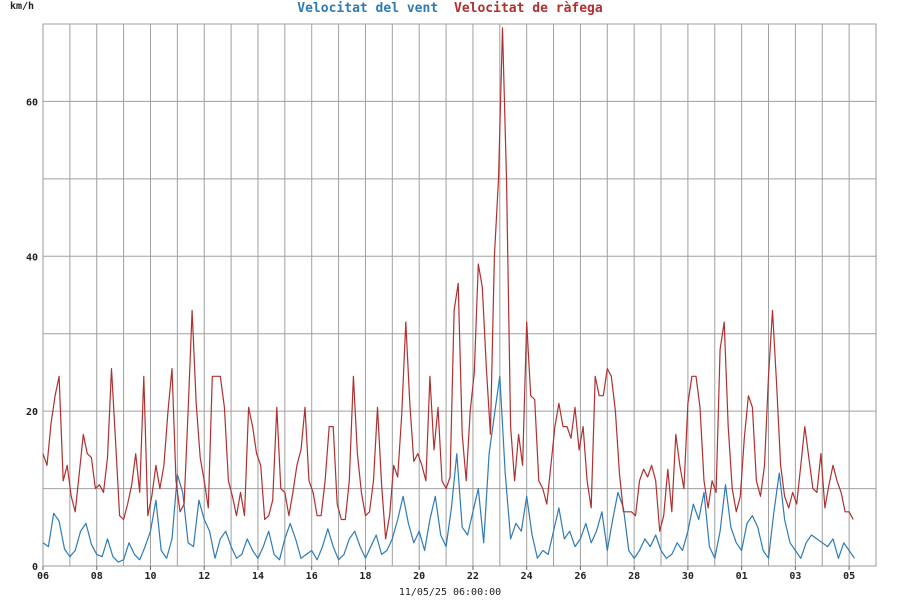  I want to click on x-tick-label: 26, so click(580, 576).